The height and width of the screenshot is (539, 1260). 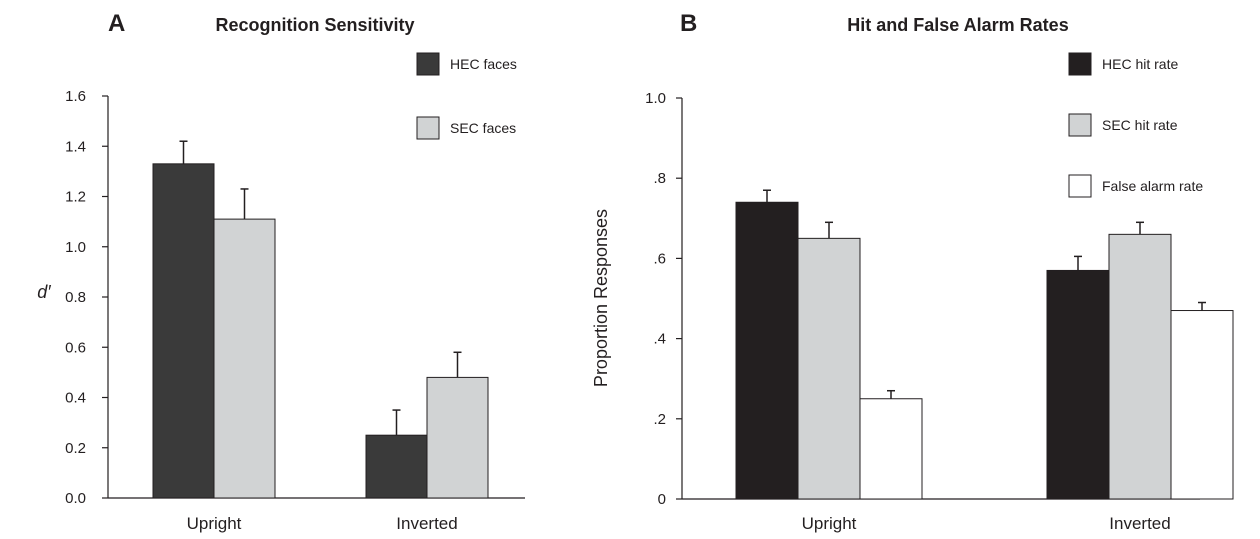 I want to click on y-axis-title: Proportion Responses, so click(x=601, y=298).